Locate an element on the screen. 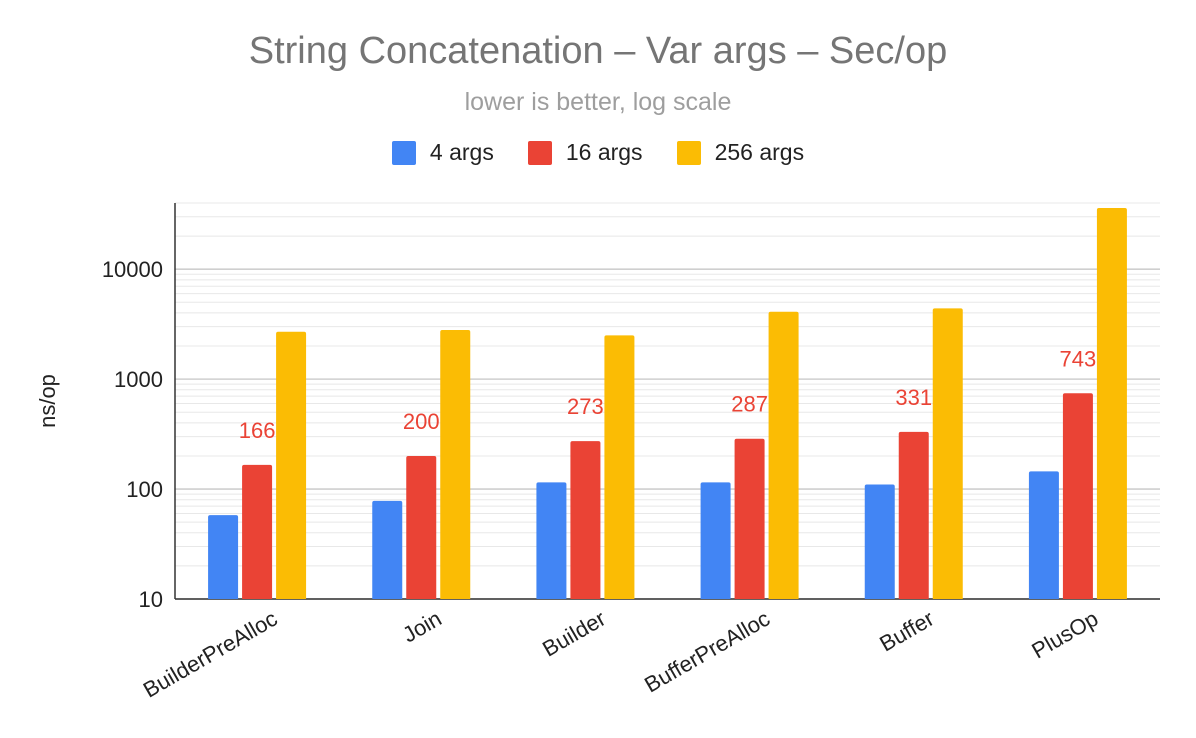 This screenshot has height=738, width=1196. y-axis-title: ns/op is located at coordinates (47, 401).